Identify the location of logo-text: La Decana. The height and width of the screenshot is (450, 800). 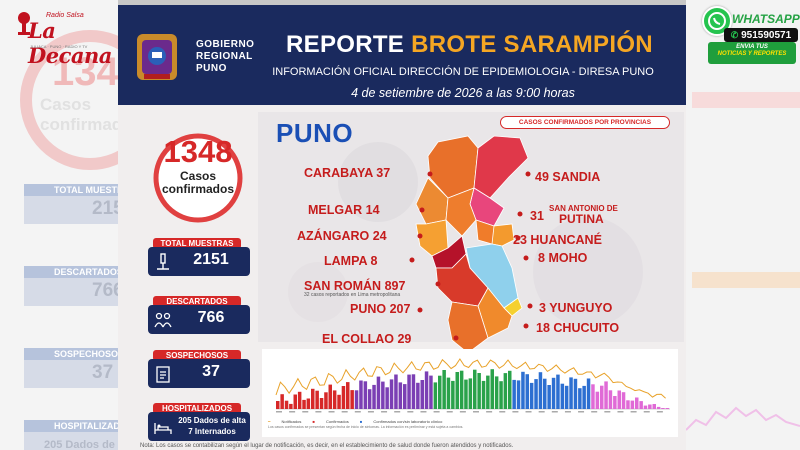
(70, 43).